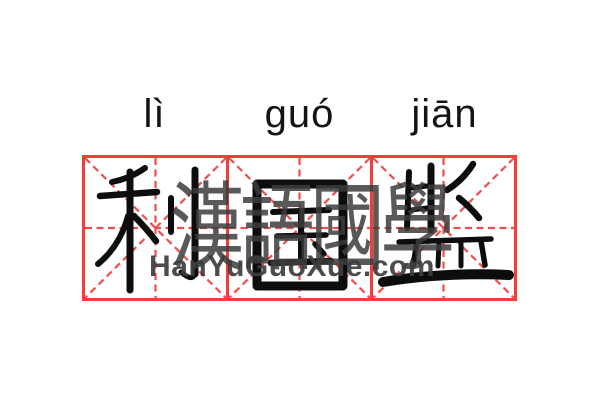 This screenshot has width=600, height=400. I want to click on grid-cell-3: 监, so click(442, 228).